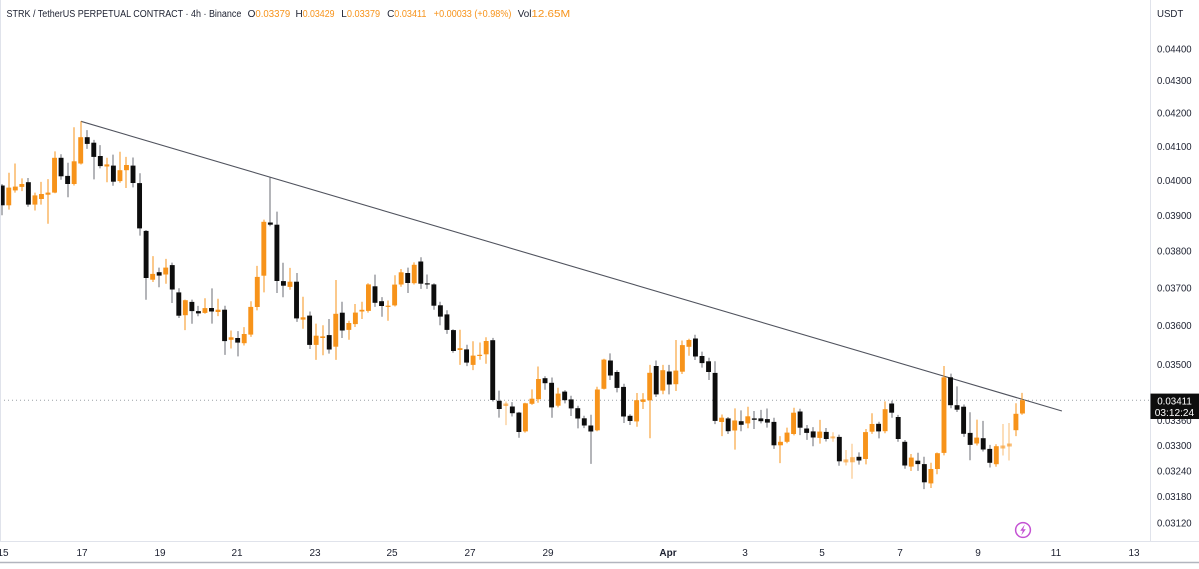 This screenshot has height=569, width=1199. Describe the element at coordinates (1056, 553) in the screenshot. I see `svg-text: 11` at that location.